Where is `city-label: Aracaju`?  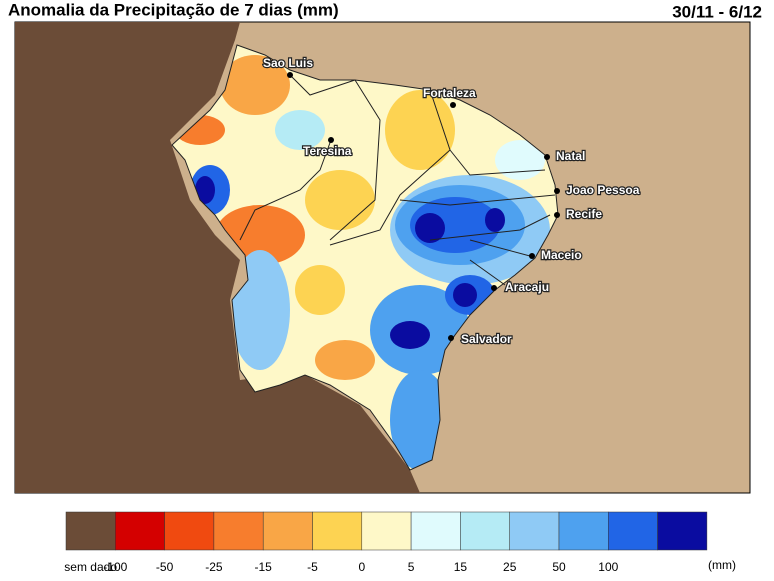 city-label: Aracaju is located at coordinates (527, 287).